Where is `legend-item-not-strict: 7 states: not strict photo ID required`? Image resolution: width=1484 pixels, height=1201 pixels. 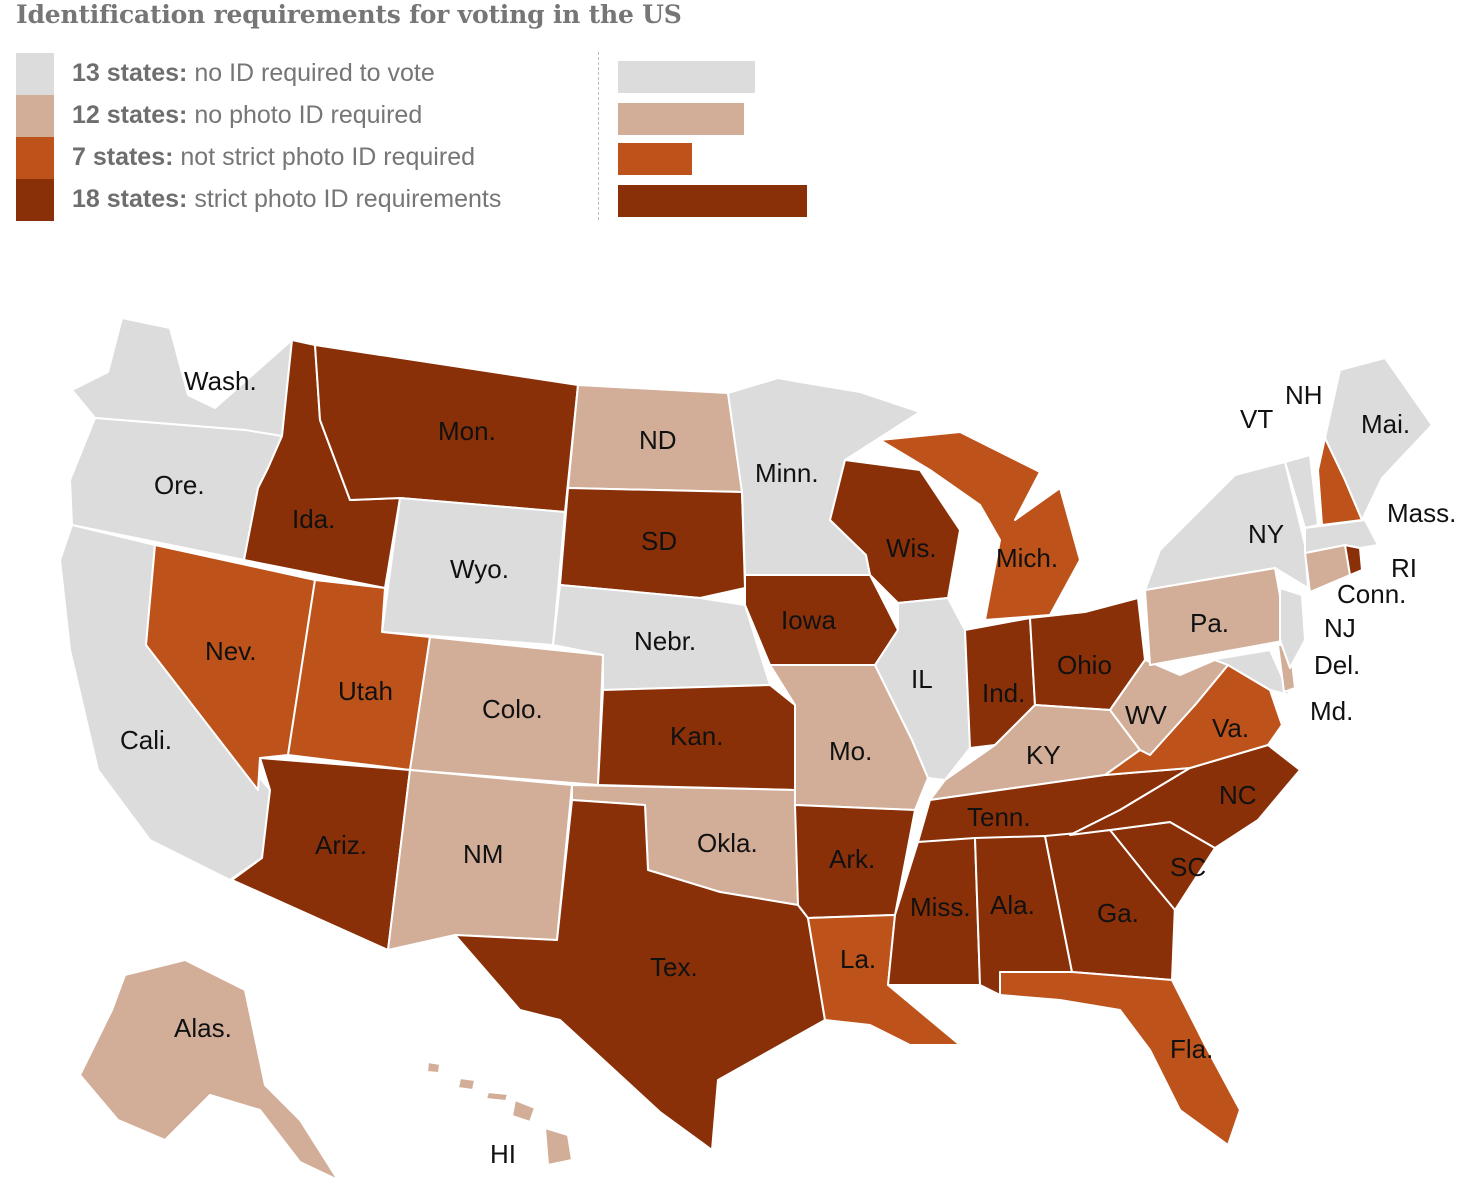
legend-item-not-strict: 7 states: not strict photo ID required is located at coordinates (301, 158).